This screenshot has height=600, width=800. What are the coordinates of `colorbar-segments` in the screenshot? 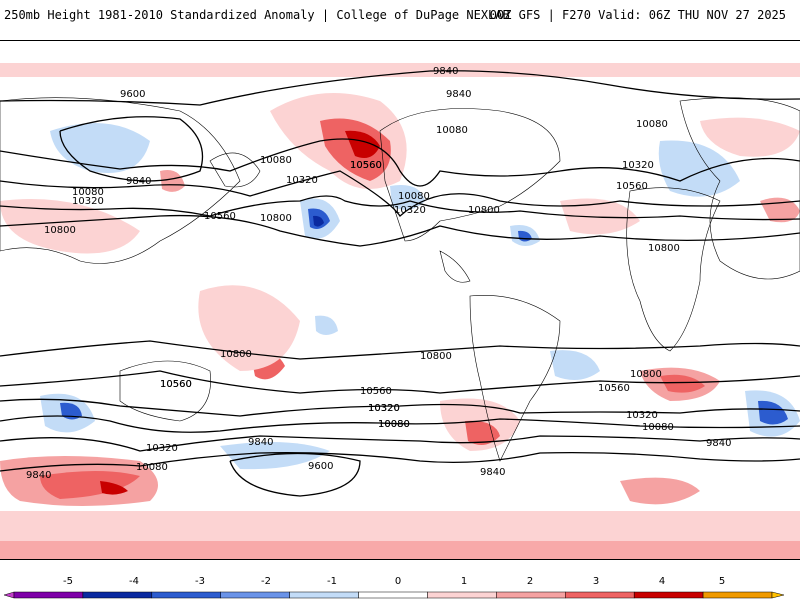 It's located at (394, 595).